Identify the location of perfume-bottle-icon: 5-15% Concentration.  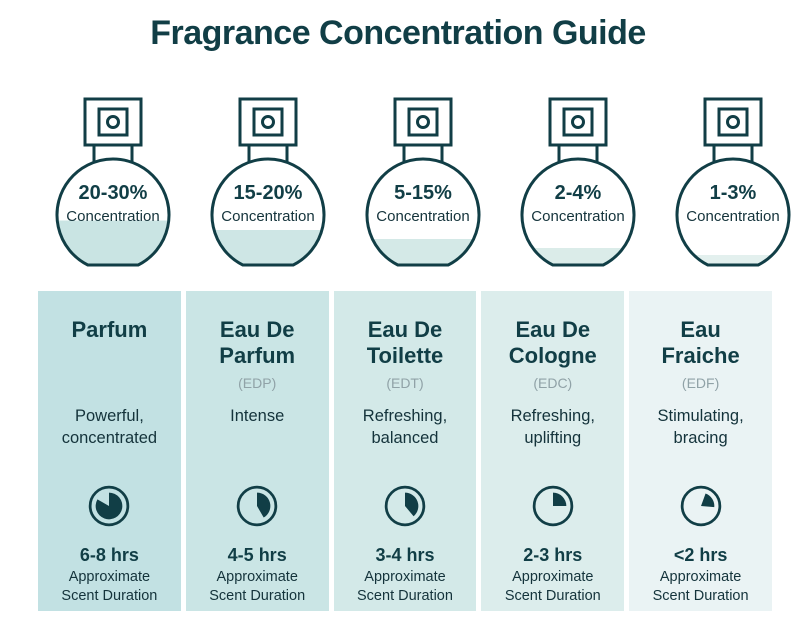
(423, 182).